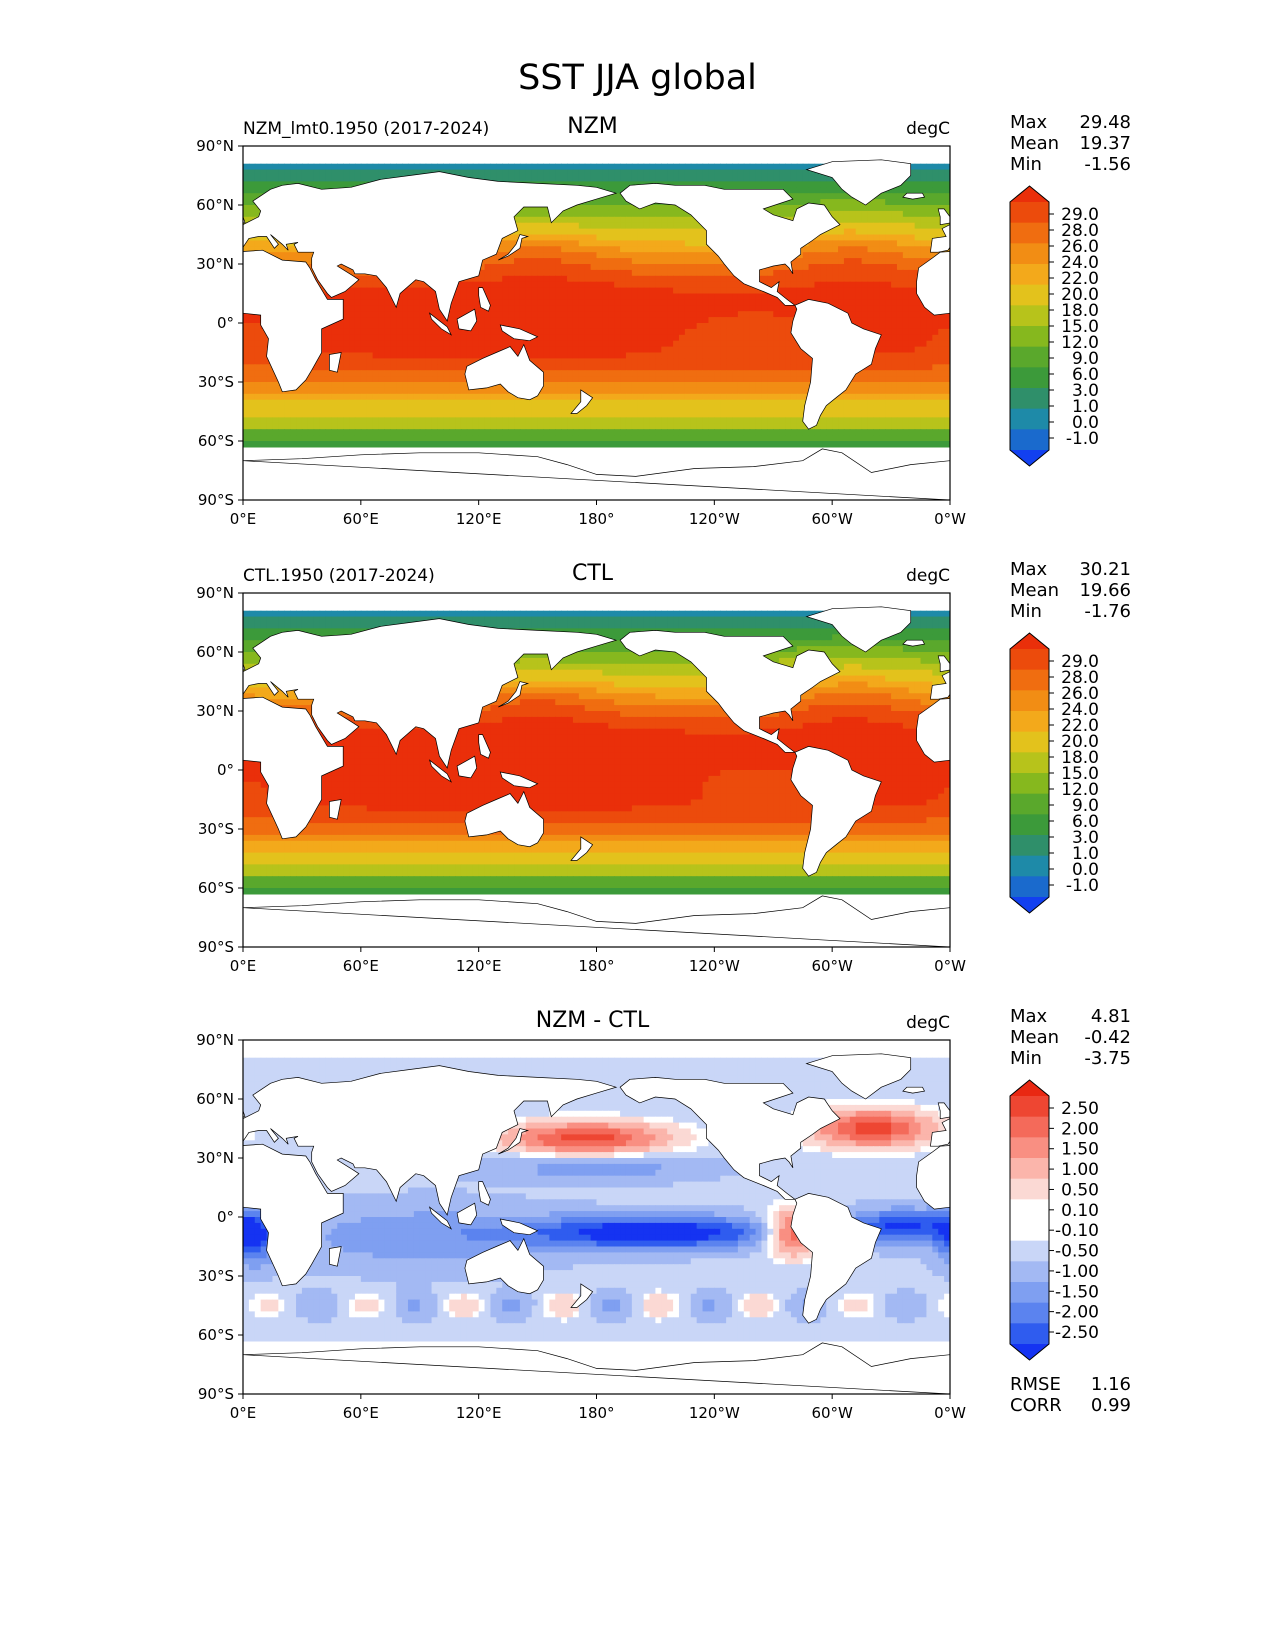 Image resolution: width=1275 pixels, height=1650 pixels. I want to click on colorbar-label: 6.0, so click(1085, 375).